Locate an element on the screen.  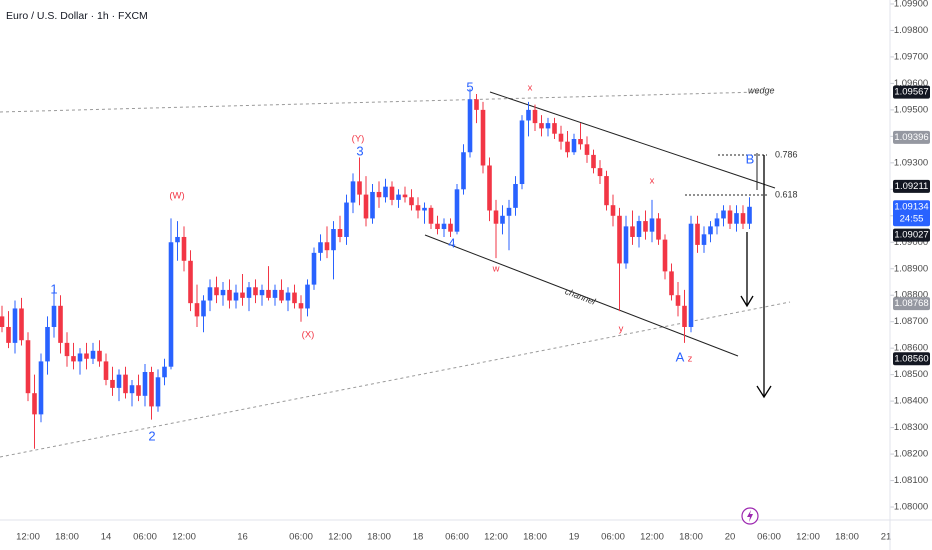
y-tick-label: 1.08200 is located at coordinates (911, 454).